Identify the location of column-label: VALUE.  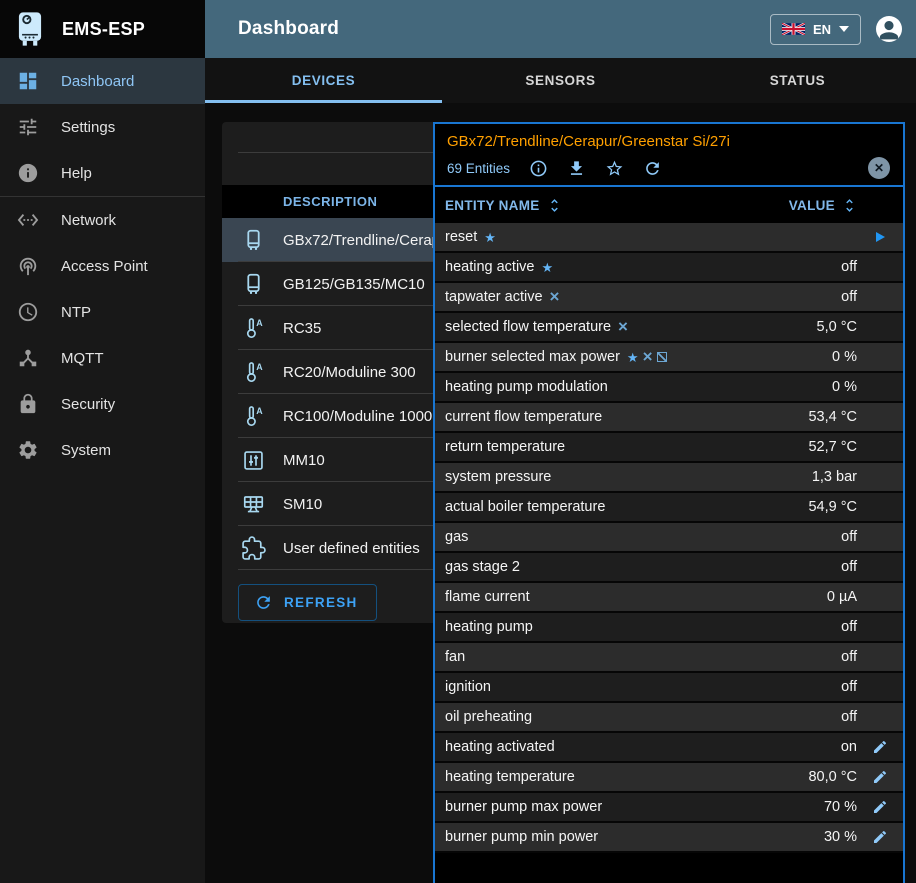
(811, 205).